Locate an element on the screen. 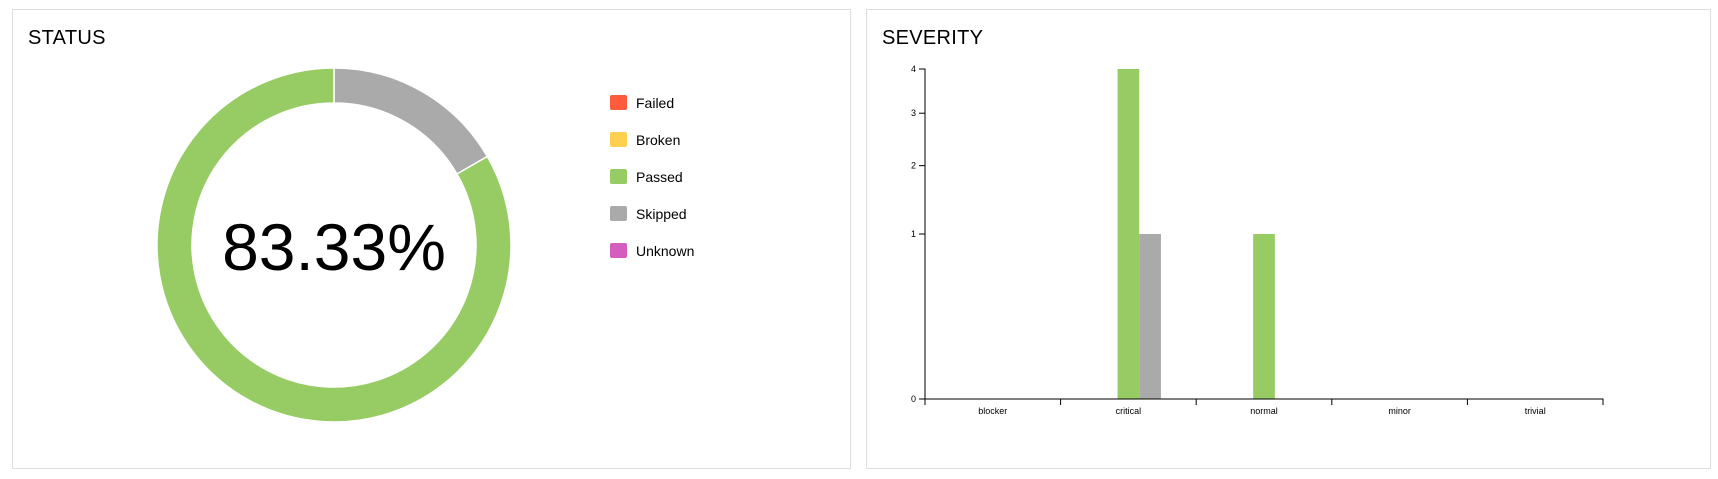 The height and width of the screenshot is (479, 1718). y-tick-label-3: 3 is located at coordinates (913, 113).